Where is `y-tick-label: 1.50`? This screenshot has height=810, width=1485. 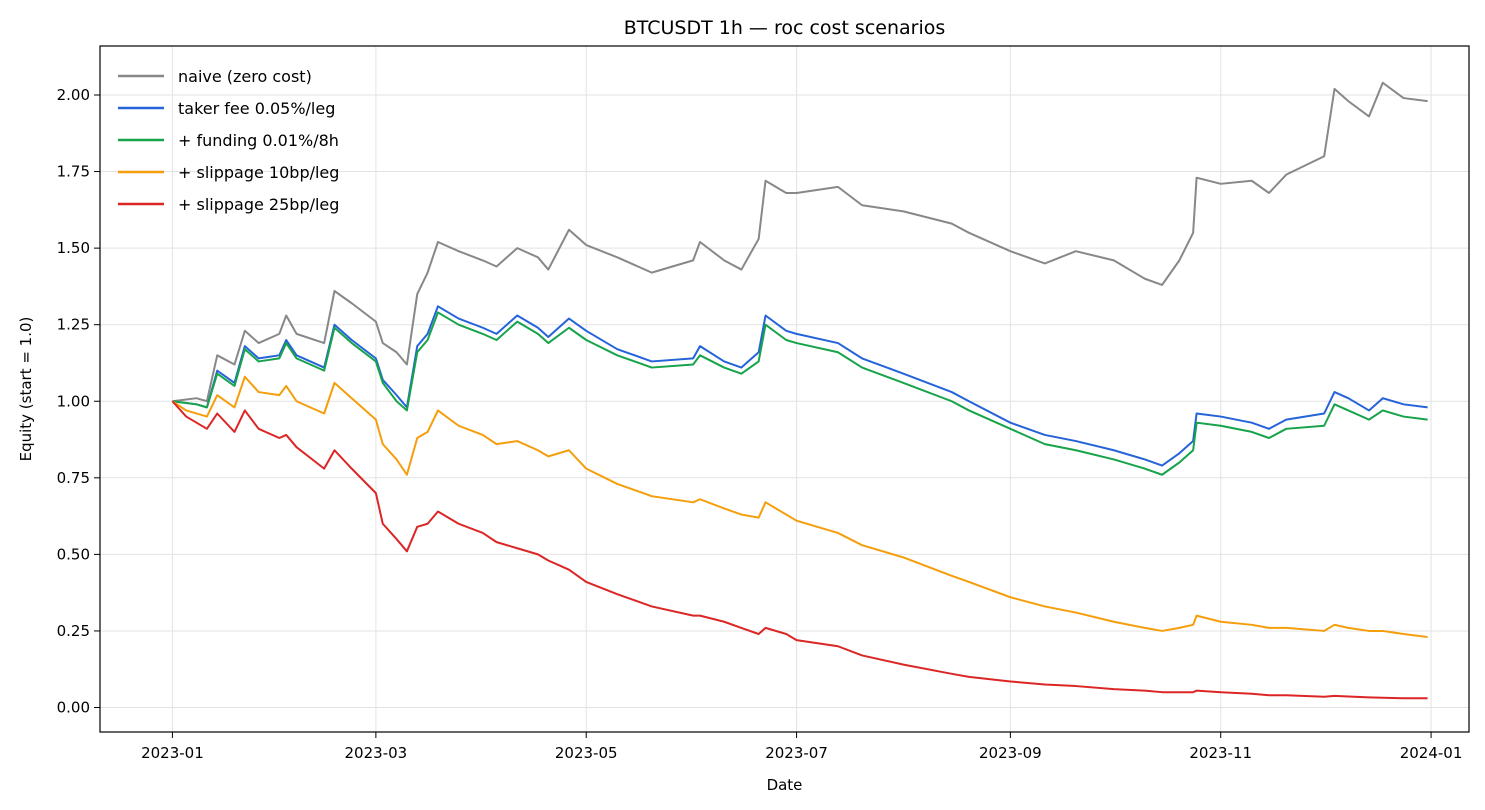 y-tick-label: 1.50 is located at coordinates (73, 248).